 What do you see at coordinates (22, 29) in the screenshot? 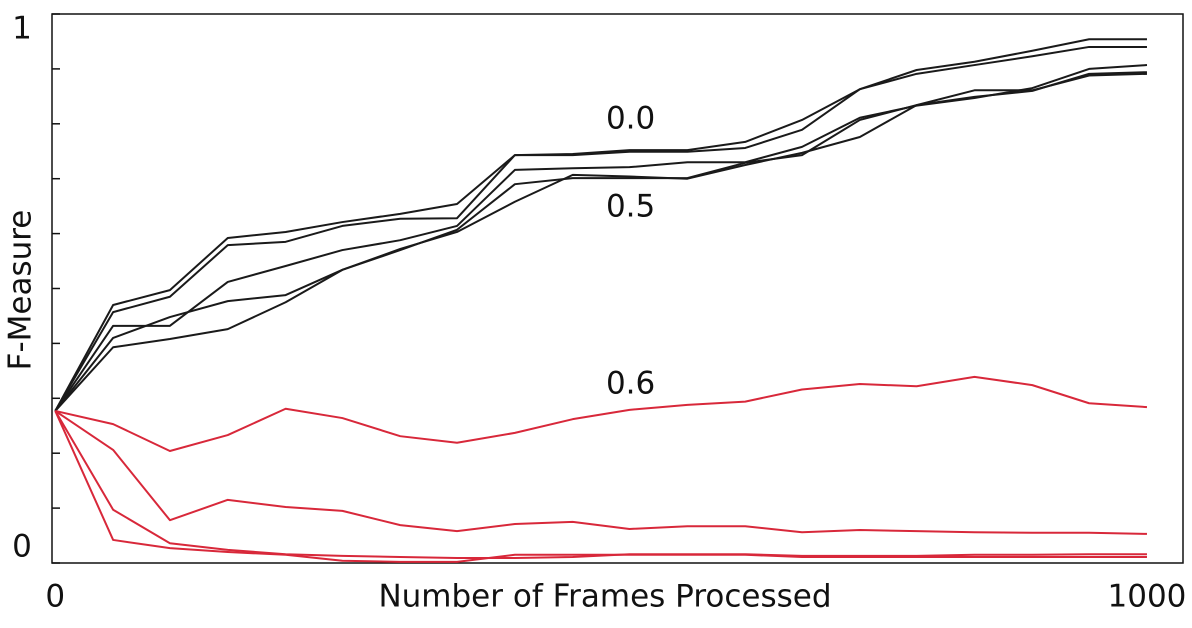
I see `y-tick-label: 1` at bounding box center [22, 29].